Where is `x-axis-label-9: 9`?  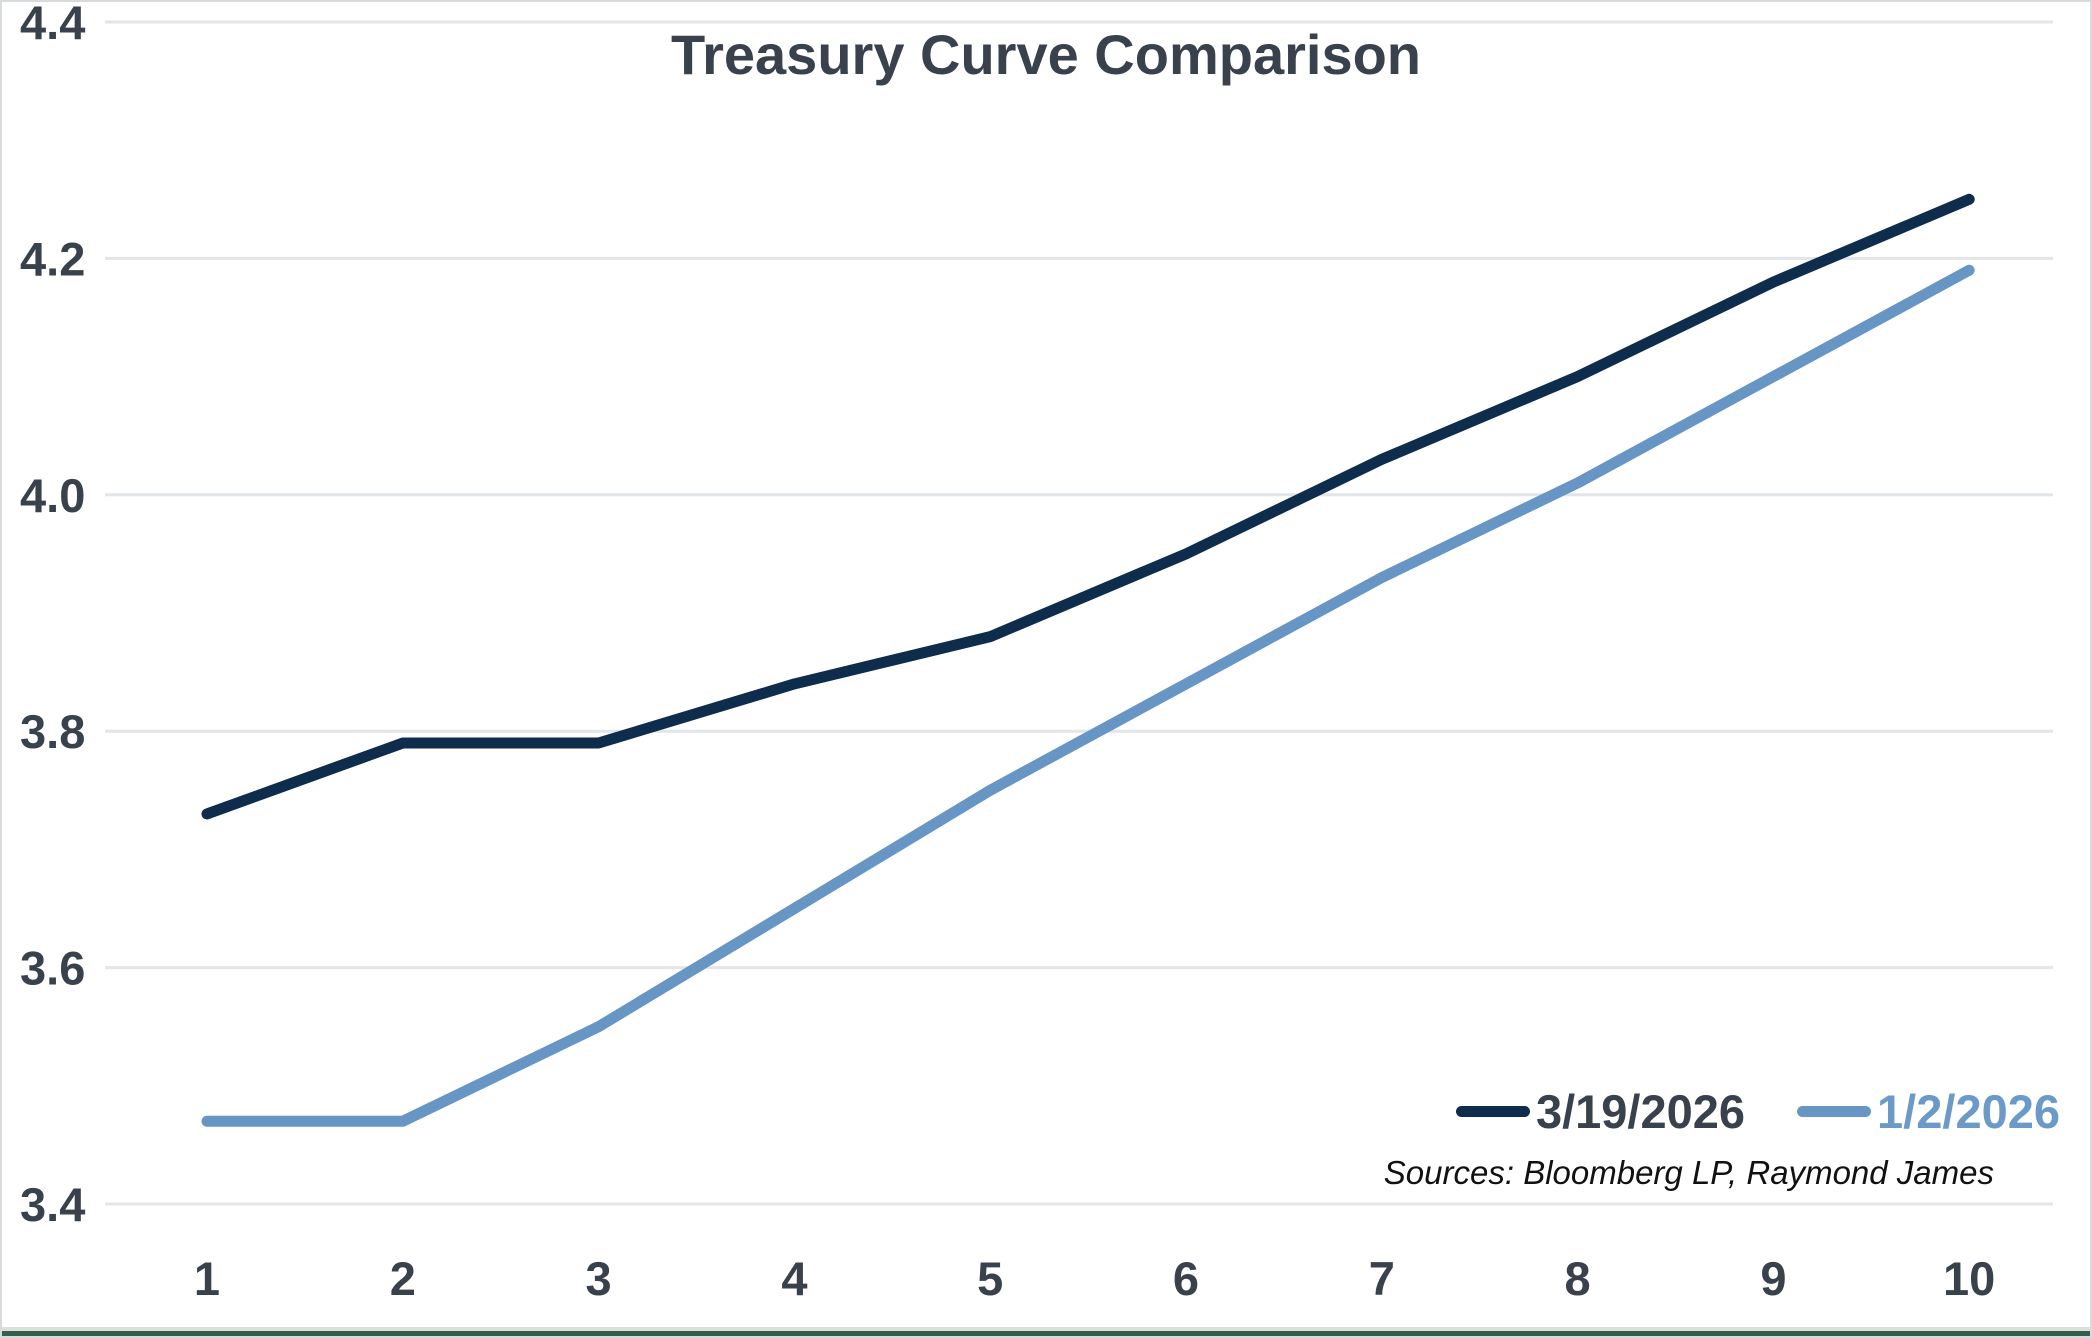 x-axis-label-9: 9 is located at coordinates (1773, 1278).